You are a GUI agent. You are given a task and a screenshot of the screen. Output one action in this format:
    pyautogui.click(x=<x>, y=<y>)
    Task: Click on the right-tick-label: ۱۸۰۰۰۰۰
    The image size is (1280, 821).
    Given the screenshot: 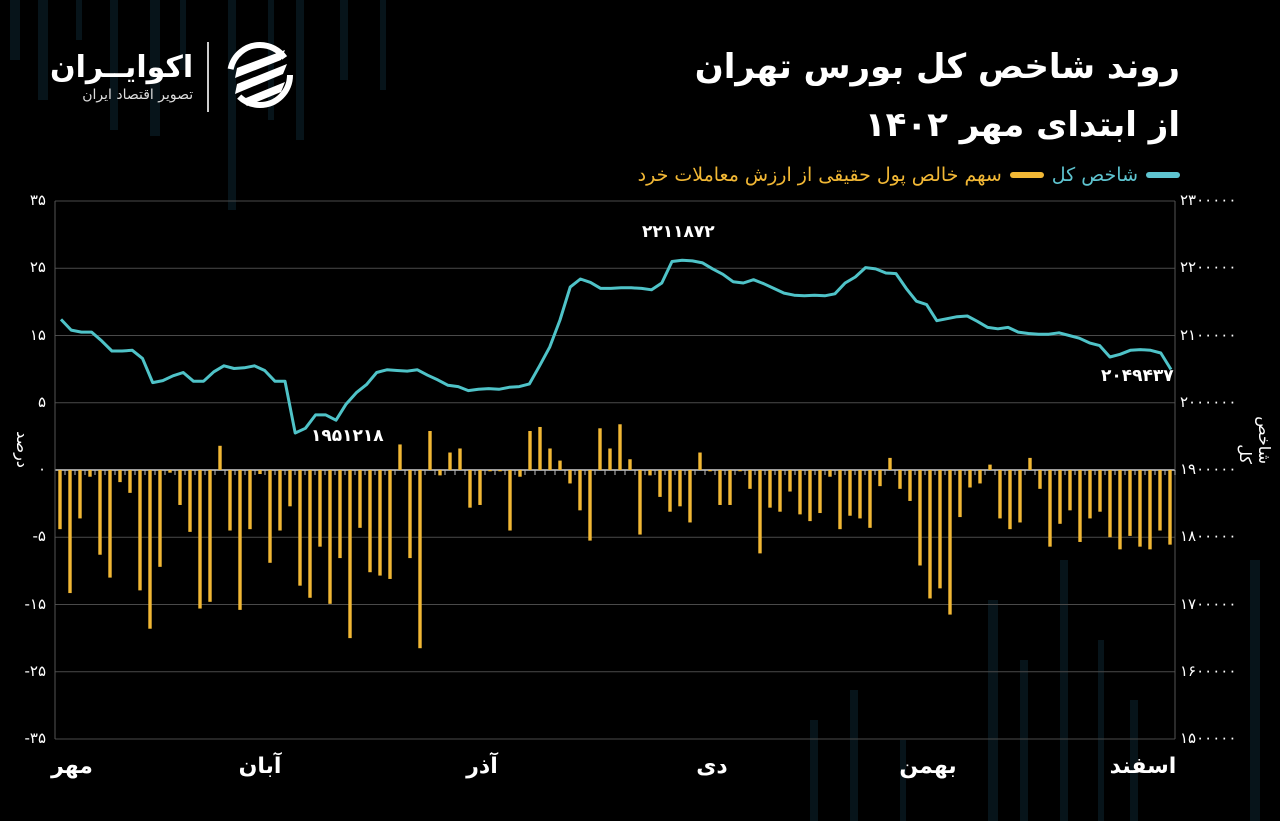 What is the action you would take?
    pyautogui.click(x=1208, y=536)
    